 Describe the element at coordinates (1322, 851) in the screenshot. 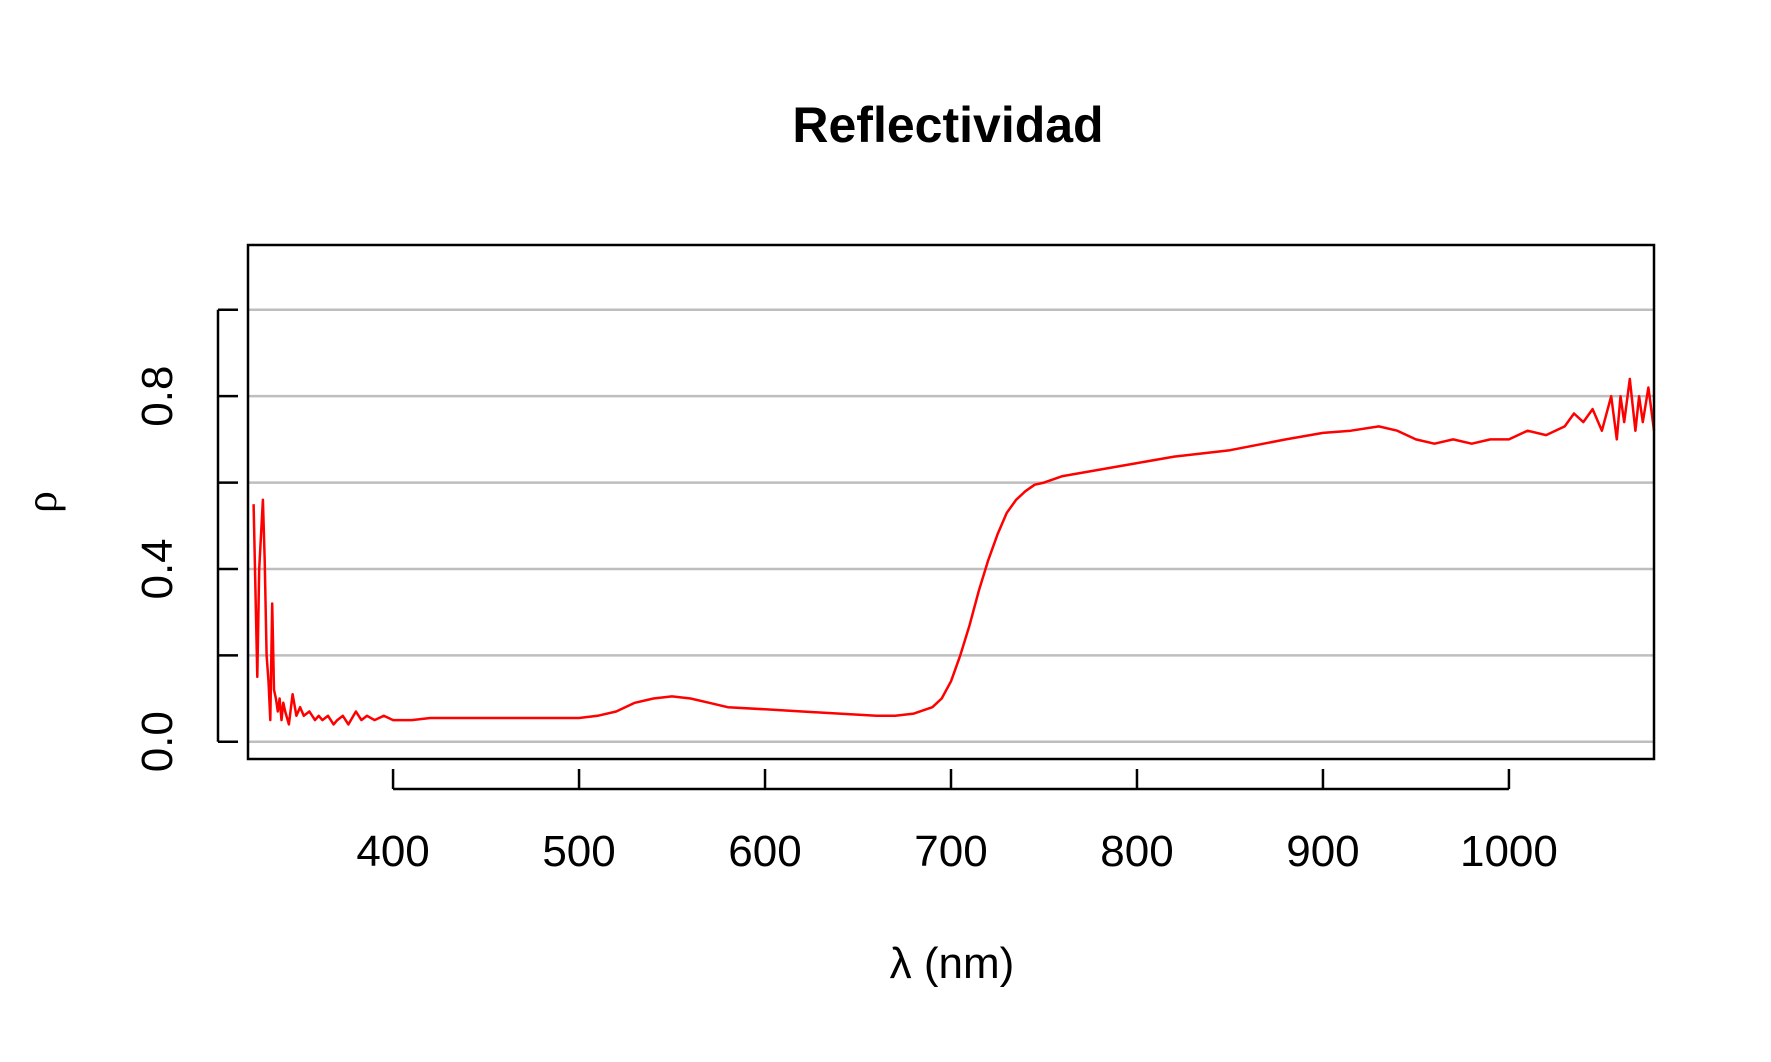

I see `x-tick-label: 900` at that location.